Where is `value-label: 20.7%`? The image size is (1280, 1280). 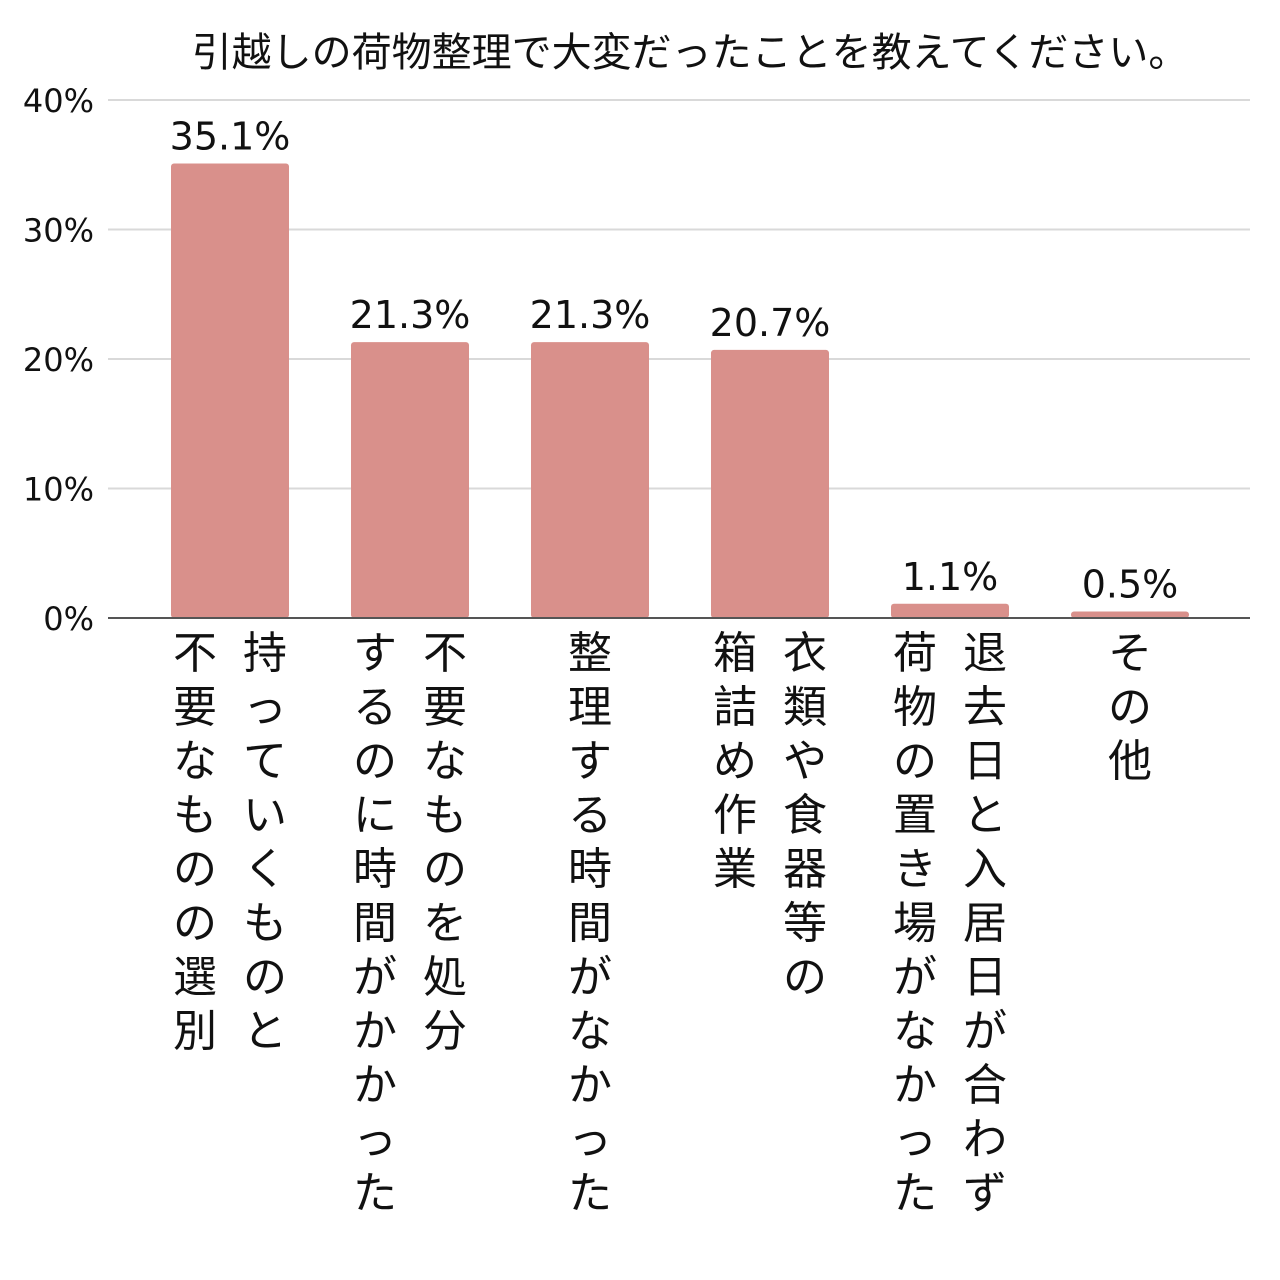 value-label: 20.7% is located at coordinates (770, 323).